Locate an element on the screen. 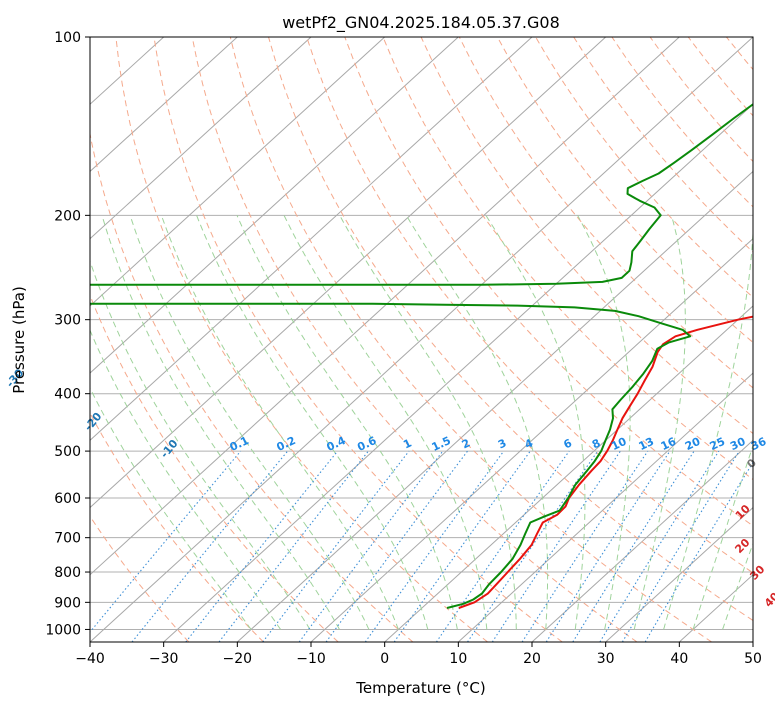 This screenshot has width=775, height=708. x-tick-label: 20 is located at coordinates (532, 659).